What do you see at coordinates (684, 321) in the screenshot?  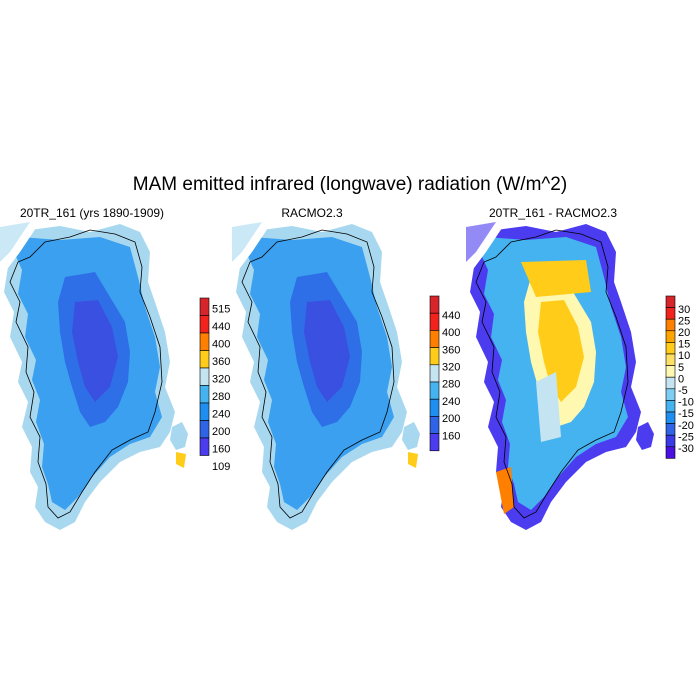 I see `colorbar-label: 25` at bounding box center [684, 321].